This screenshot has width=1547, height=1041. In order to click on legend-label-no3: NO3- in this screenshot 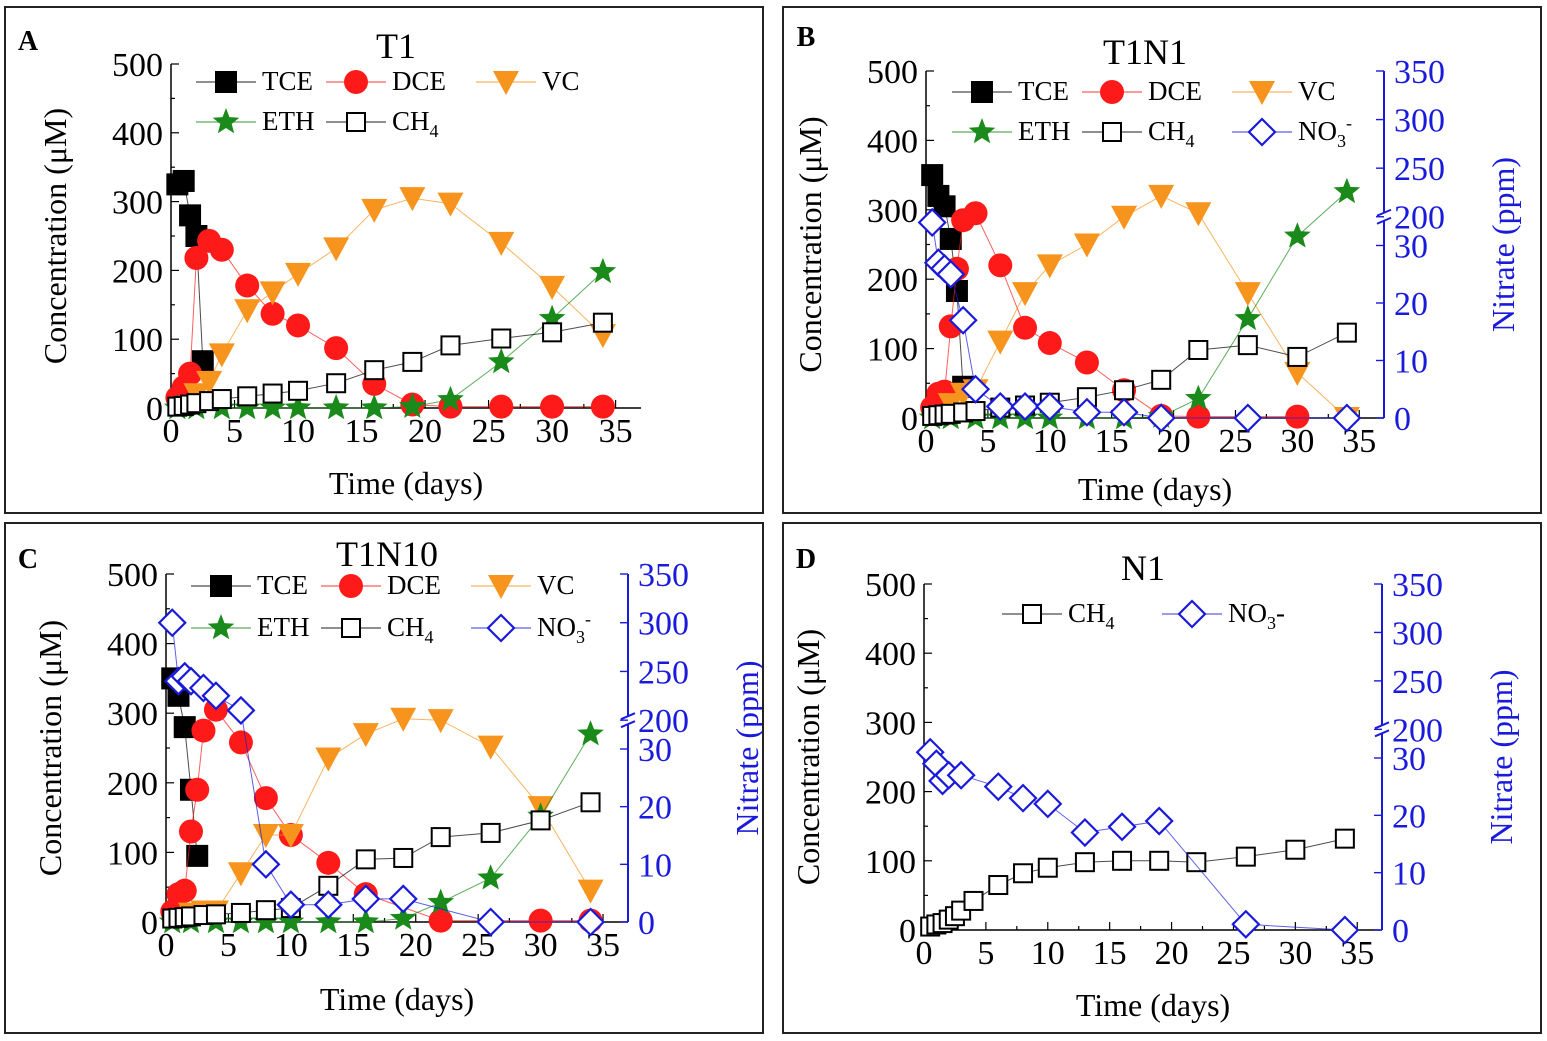, I will do `click(1325, 132)`.